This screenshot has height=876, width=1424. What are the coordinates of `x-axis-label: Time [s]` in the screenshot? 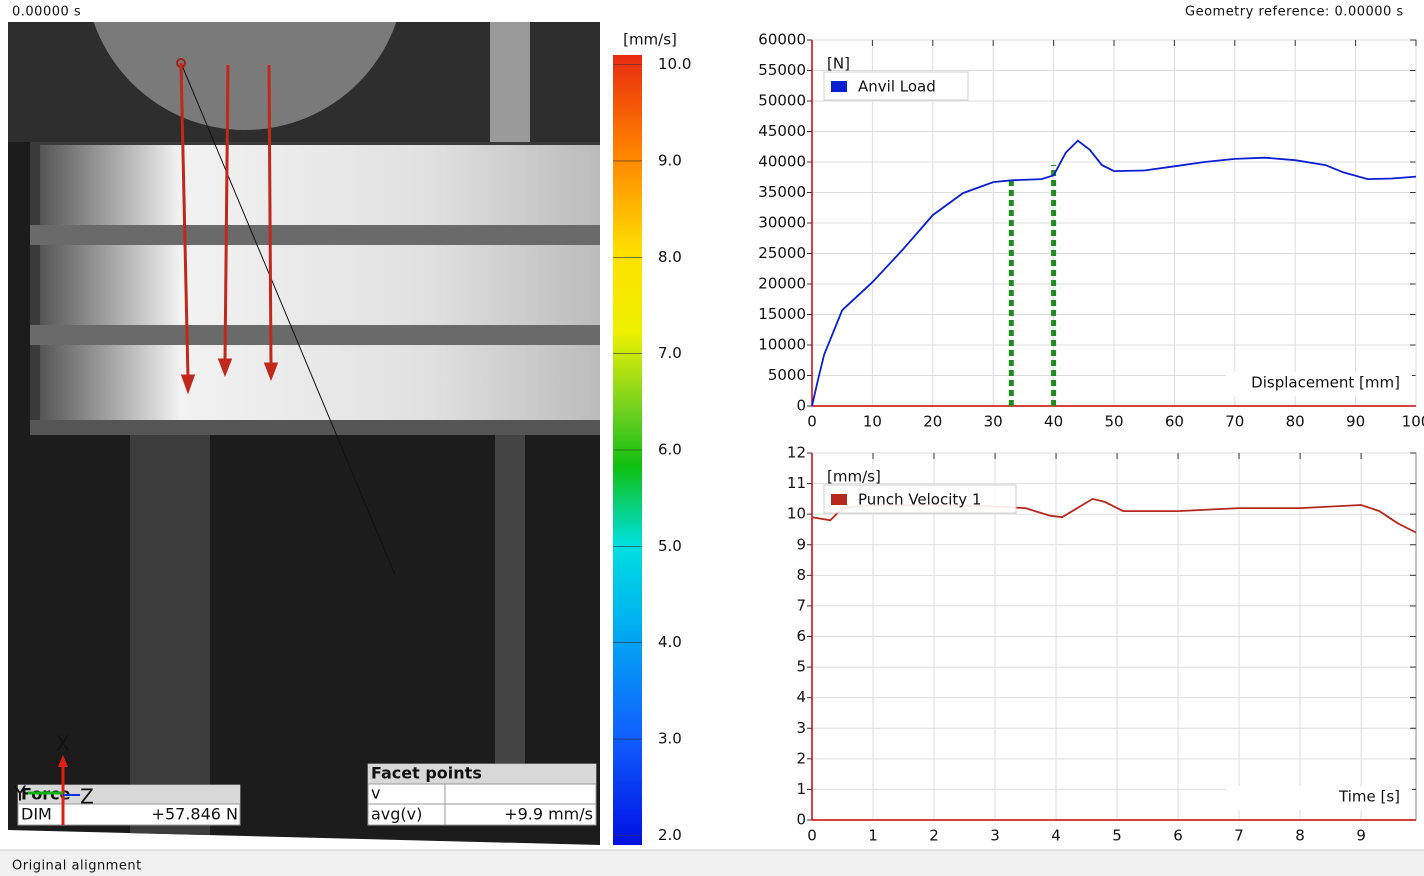 It's located at (1369, 797).